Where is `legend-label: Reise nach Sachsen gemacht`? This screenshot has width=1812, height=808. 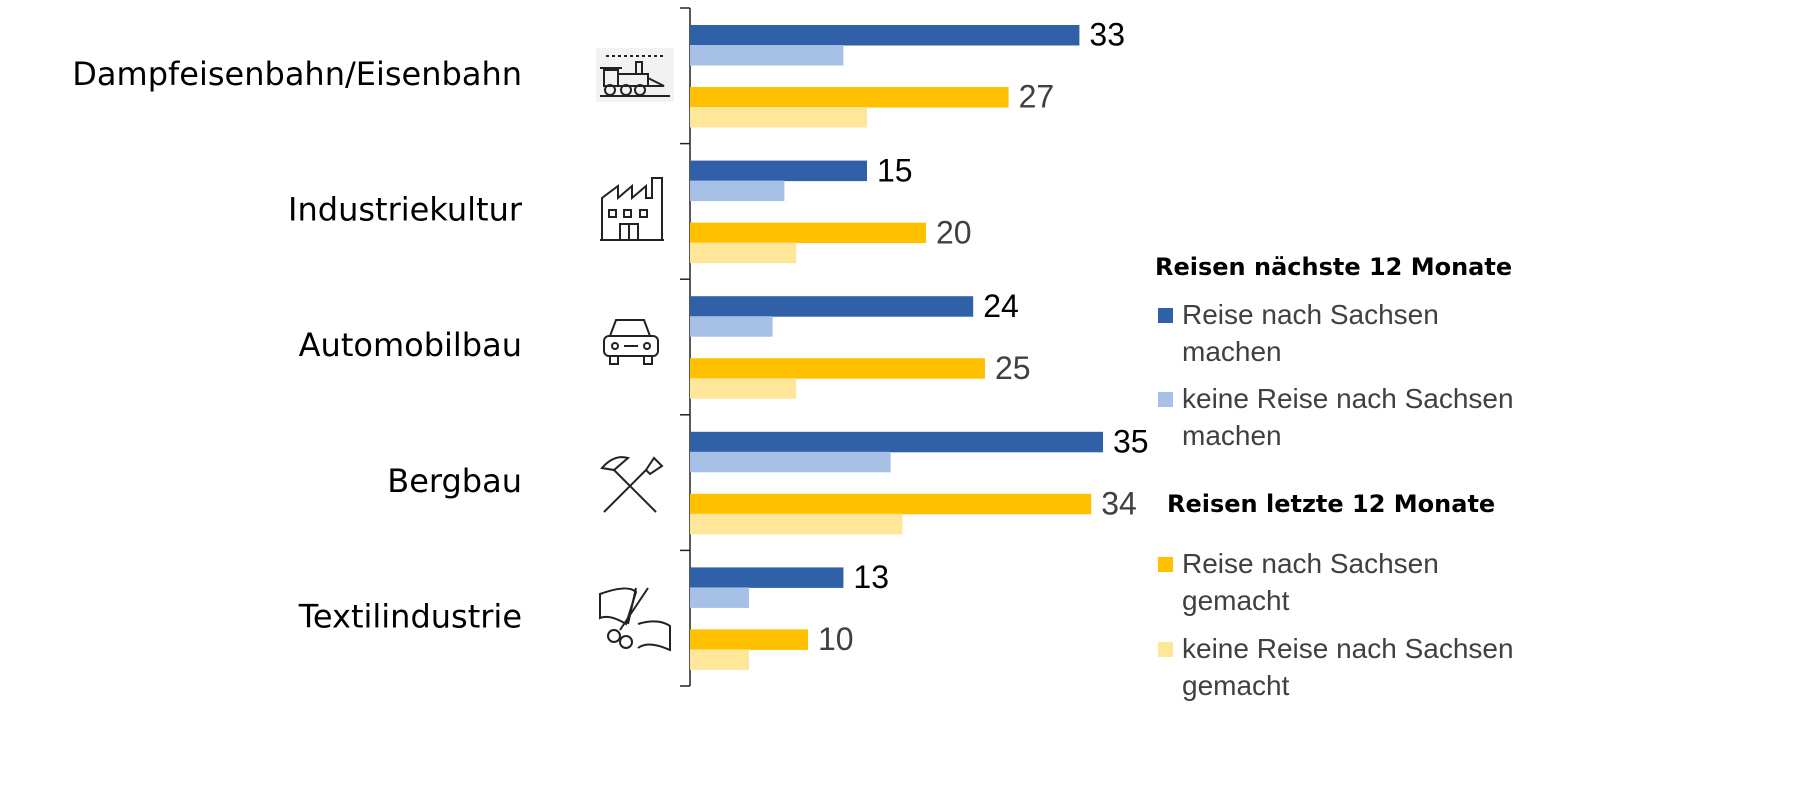 legend-label: Reise nach Sachsen gemacht is located at coordinates (1310, 582).